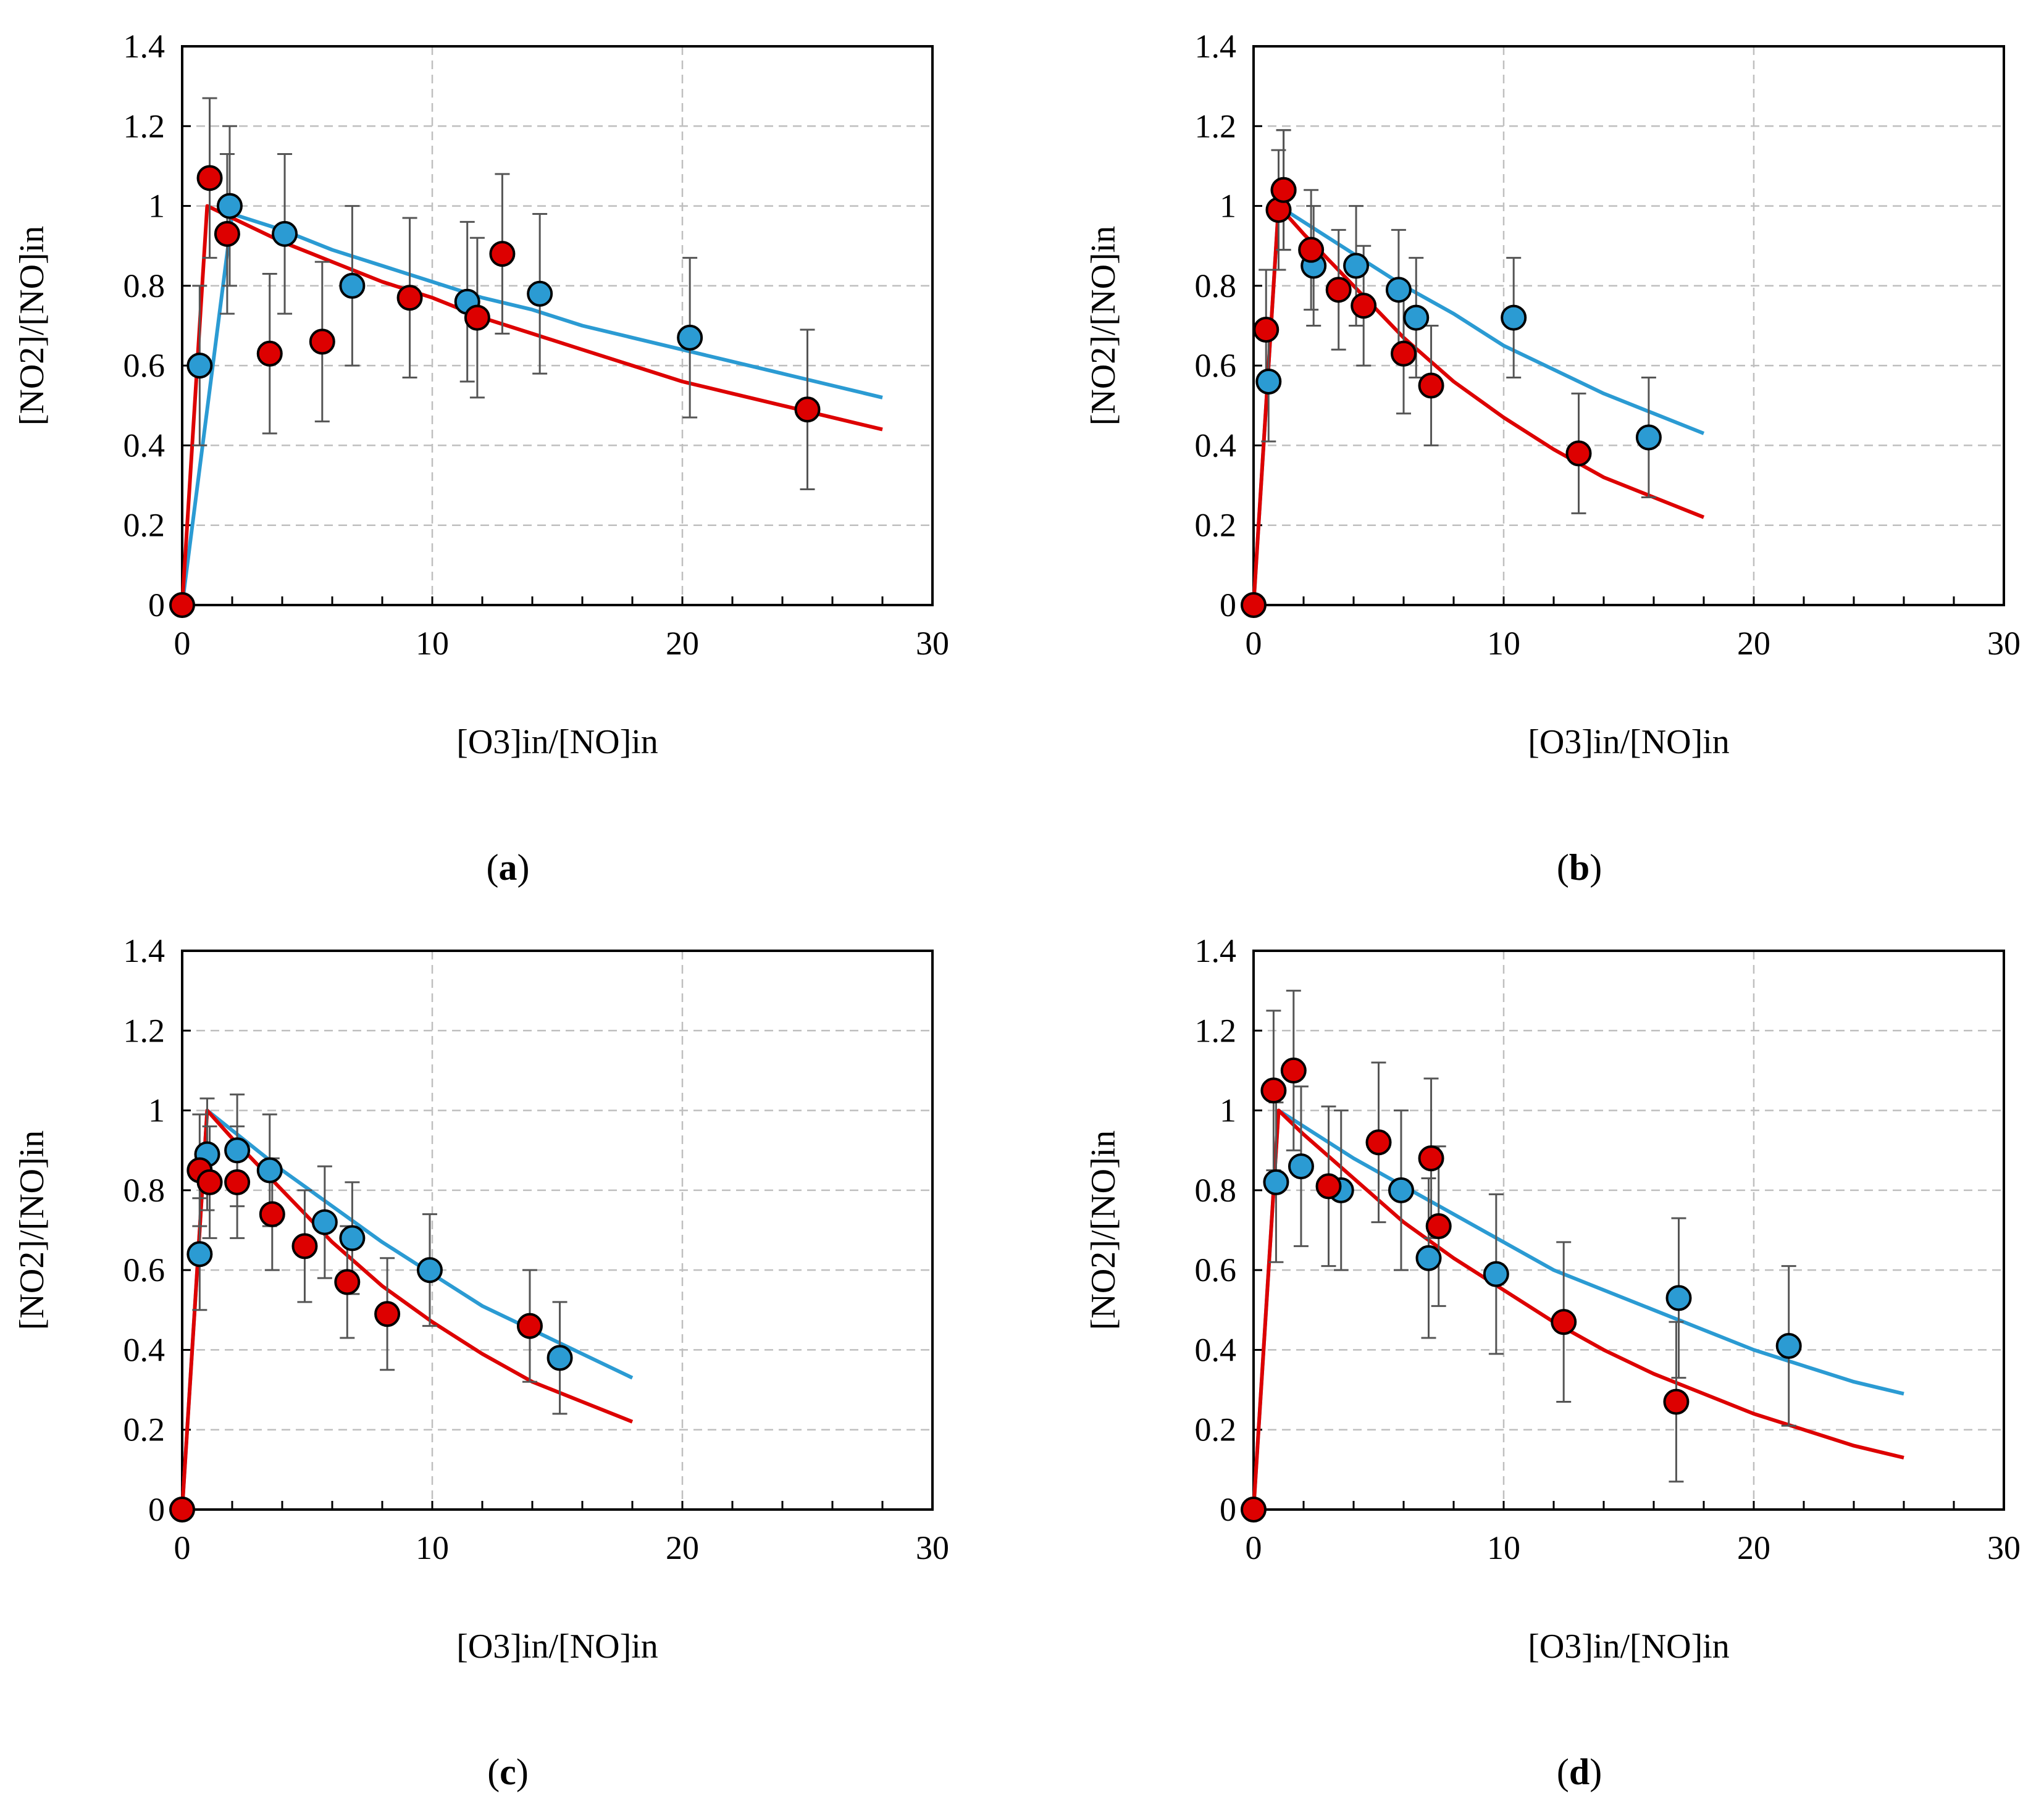 This screenshot has width=2044, height=1817. I want to click on panel-label: (c), so click(508, 1772).